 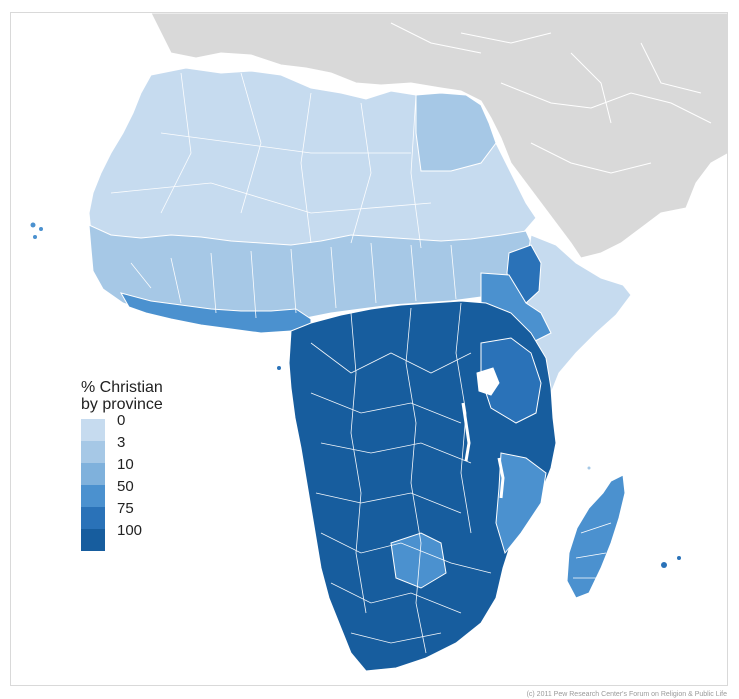 I want to click on legend-item: 50, so click(x=122, y=493).